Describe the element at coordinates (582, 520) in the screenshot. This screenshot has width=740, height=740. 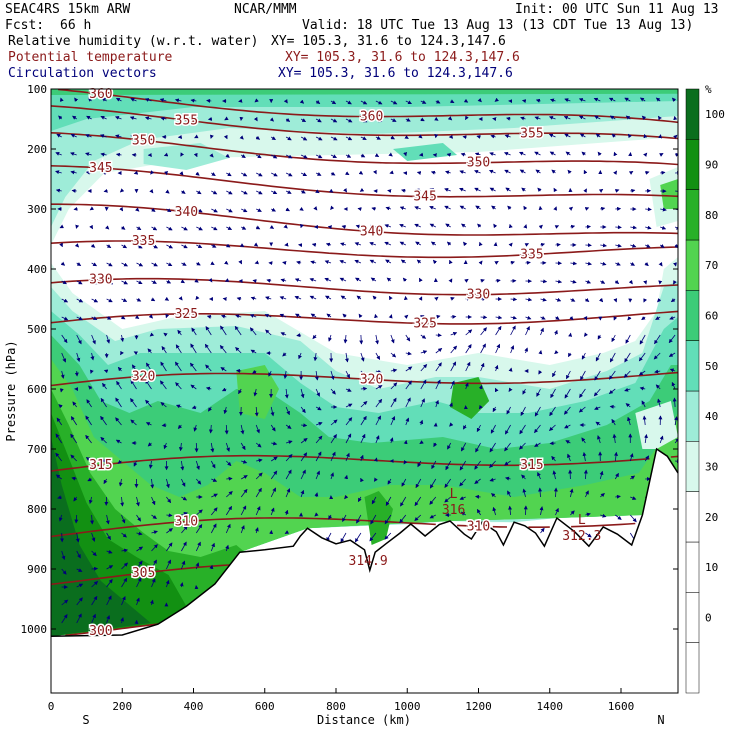
I see `low-mark-1: L` at that location.